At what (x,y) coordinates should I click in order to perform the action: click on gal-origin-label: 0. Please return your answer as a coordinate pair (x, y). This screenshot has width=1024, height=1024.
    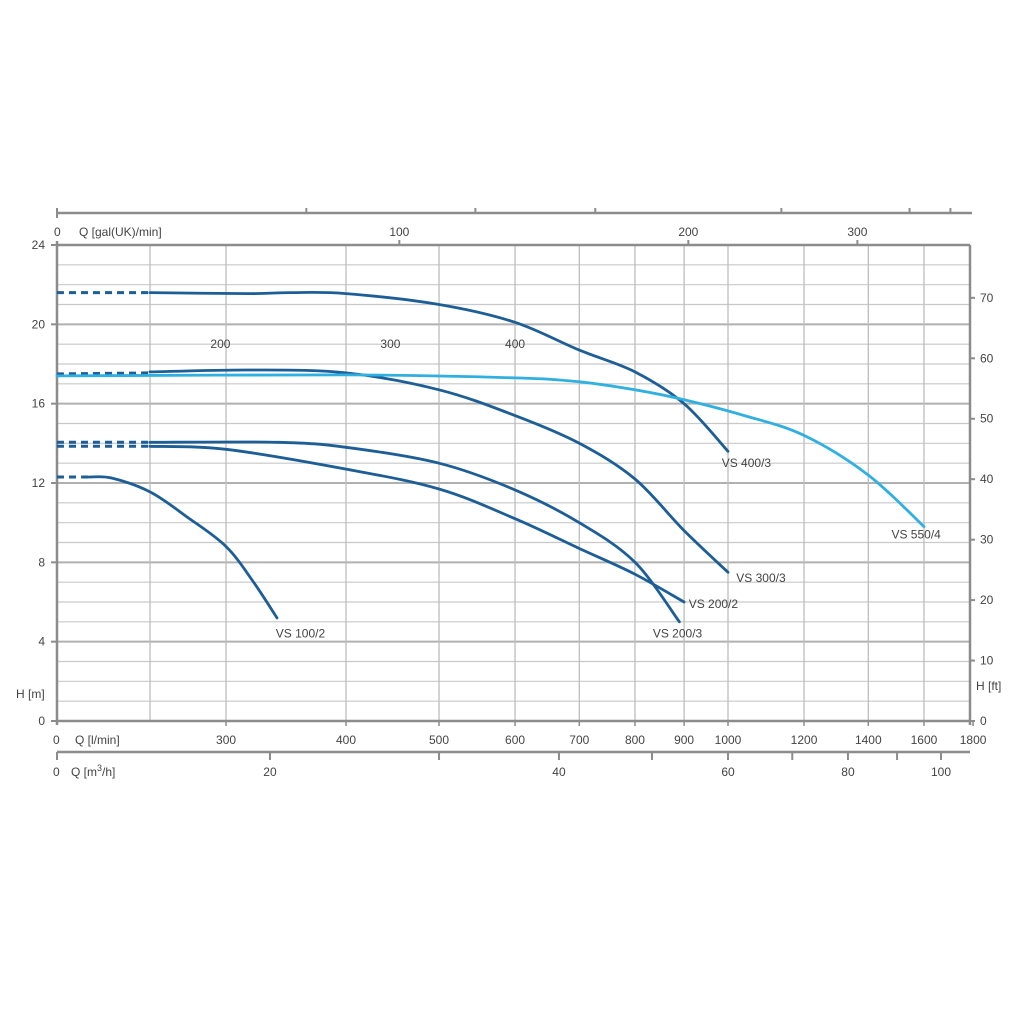
    Looking at the image, I should click on (57, 232).